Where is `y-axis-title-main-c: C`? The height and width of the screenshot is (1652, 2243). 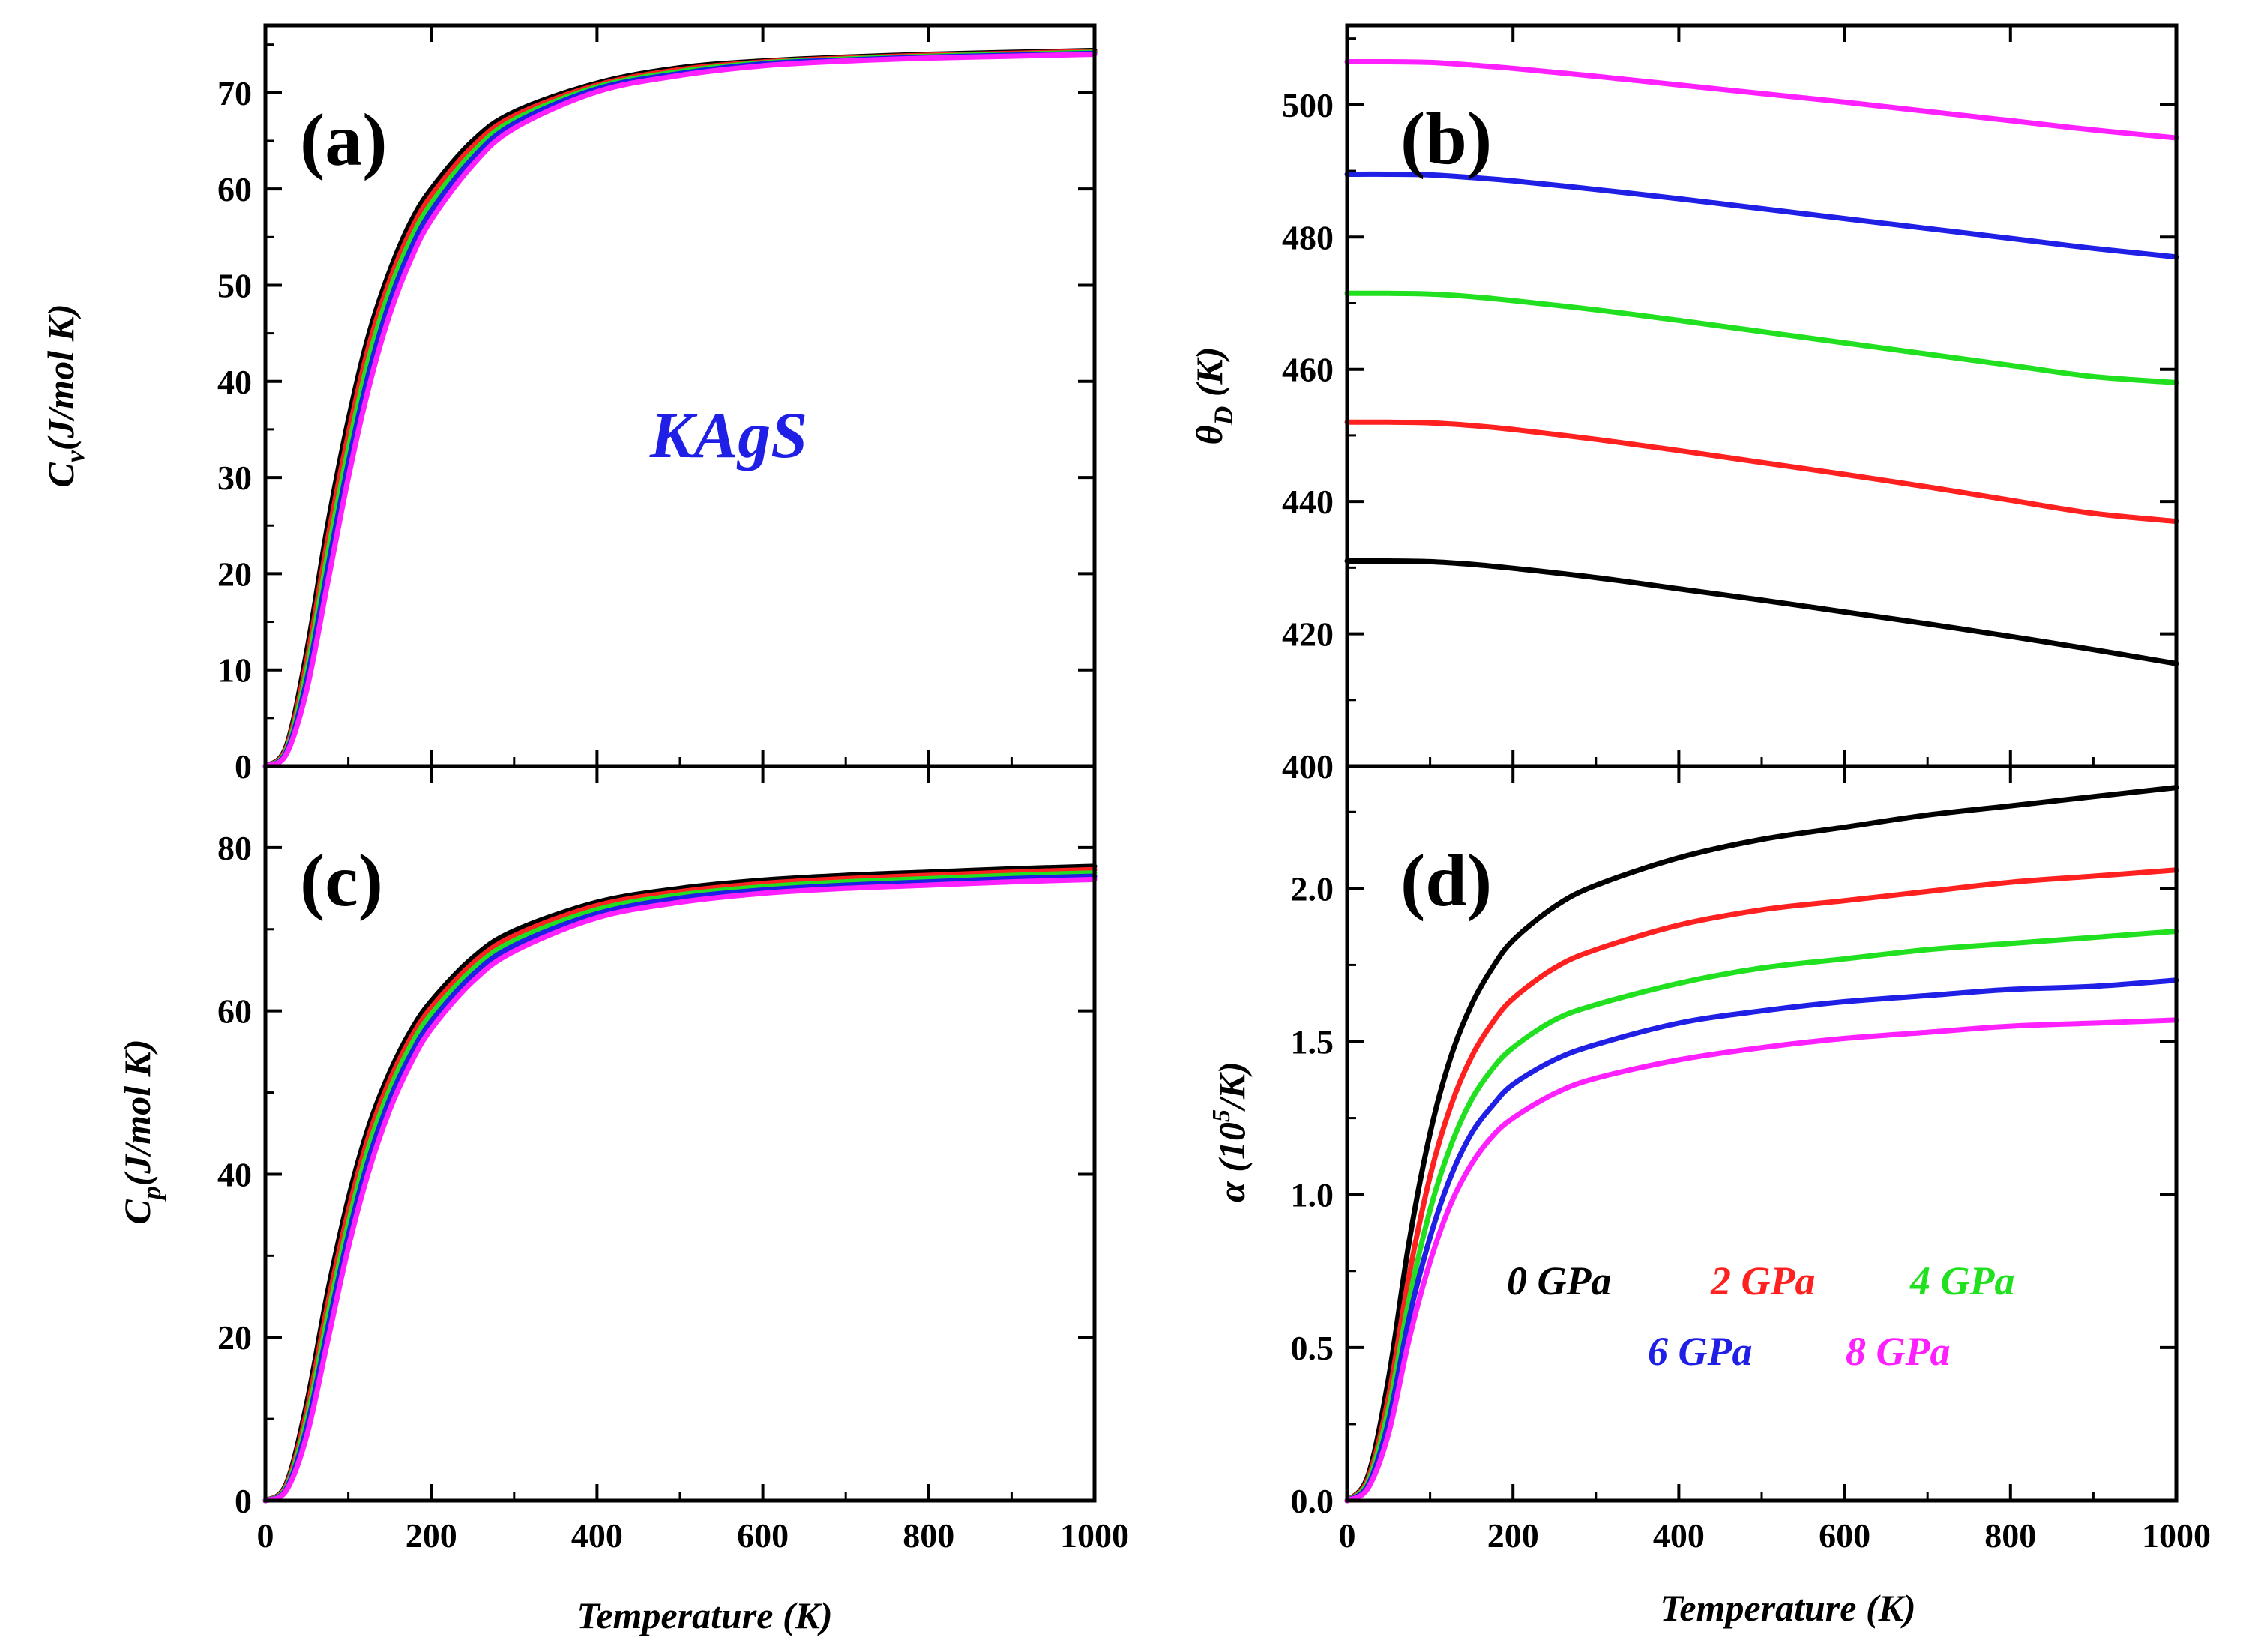
y-axis-title-main-c: C is located at coordinates (137, 1212).